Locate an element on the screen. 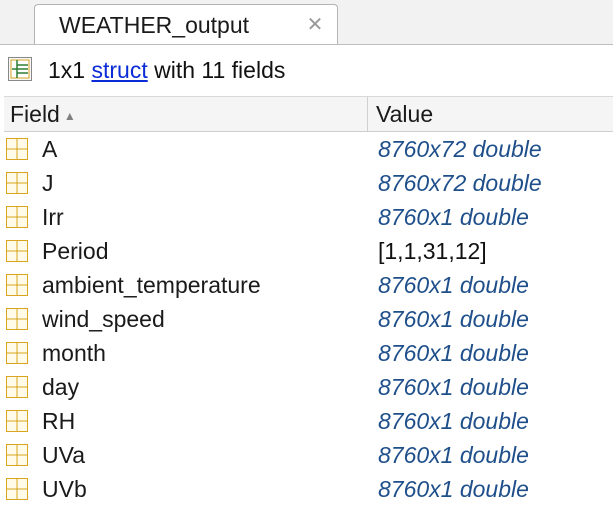  table-row: UVb 8760x1 double is located at coordinates (308, 489).